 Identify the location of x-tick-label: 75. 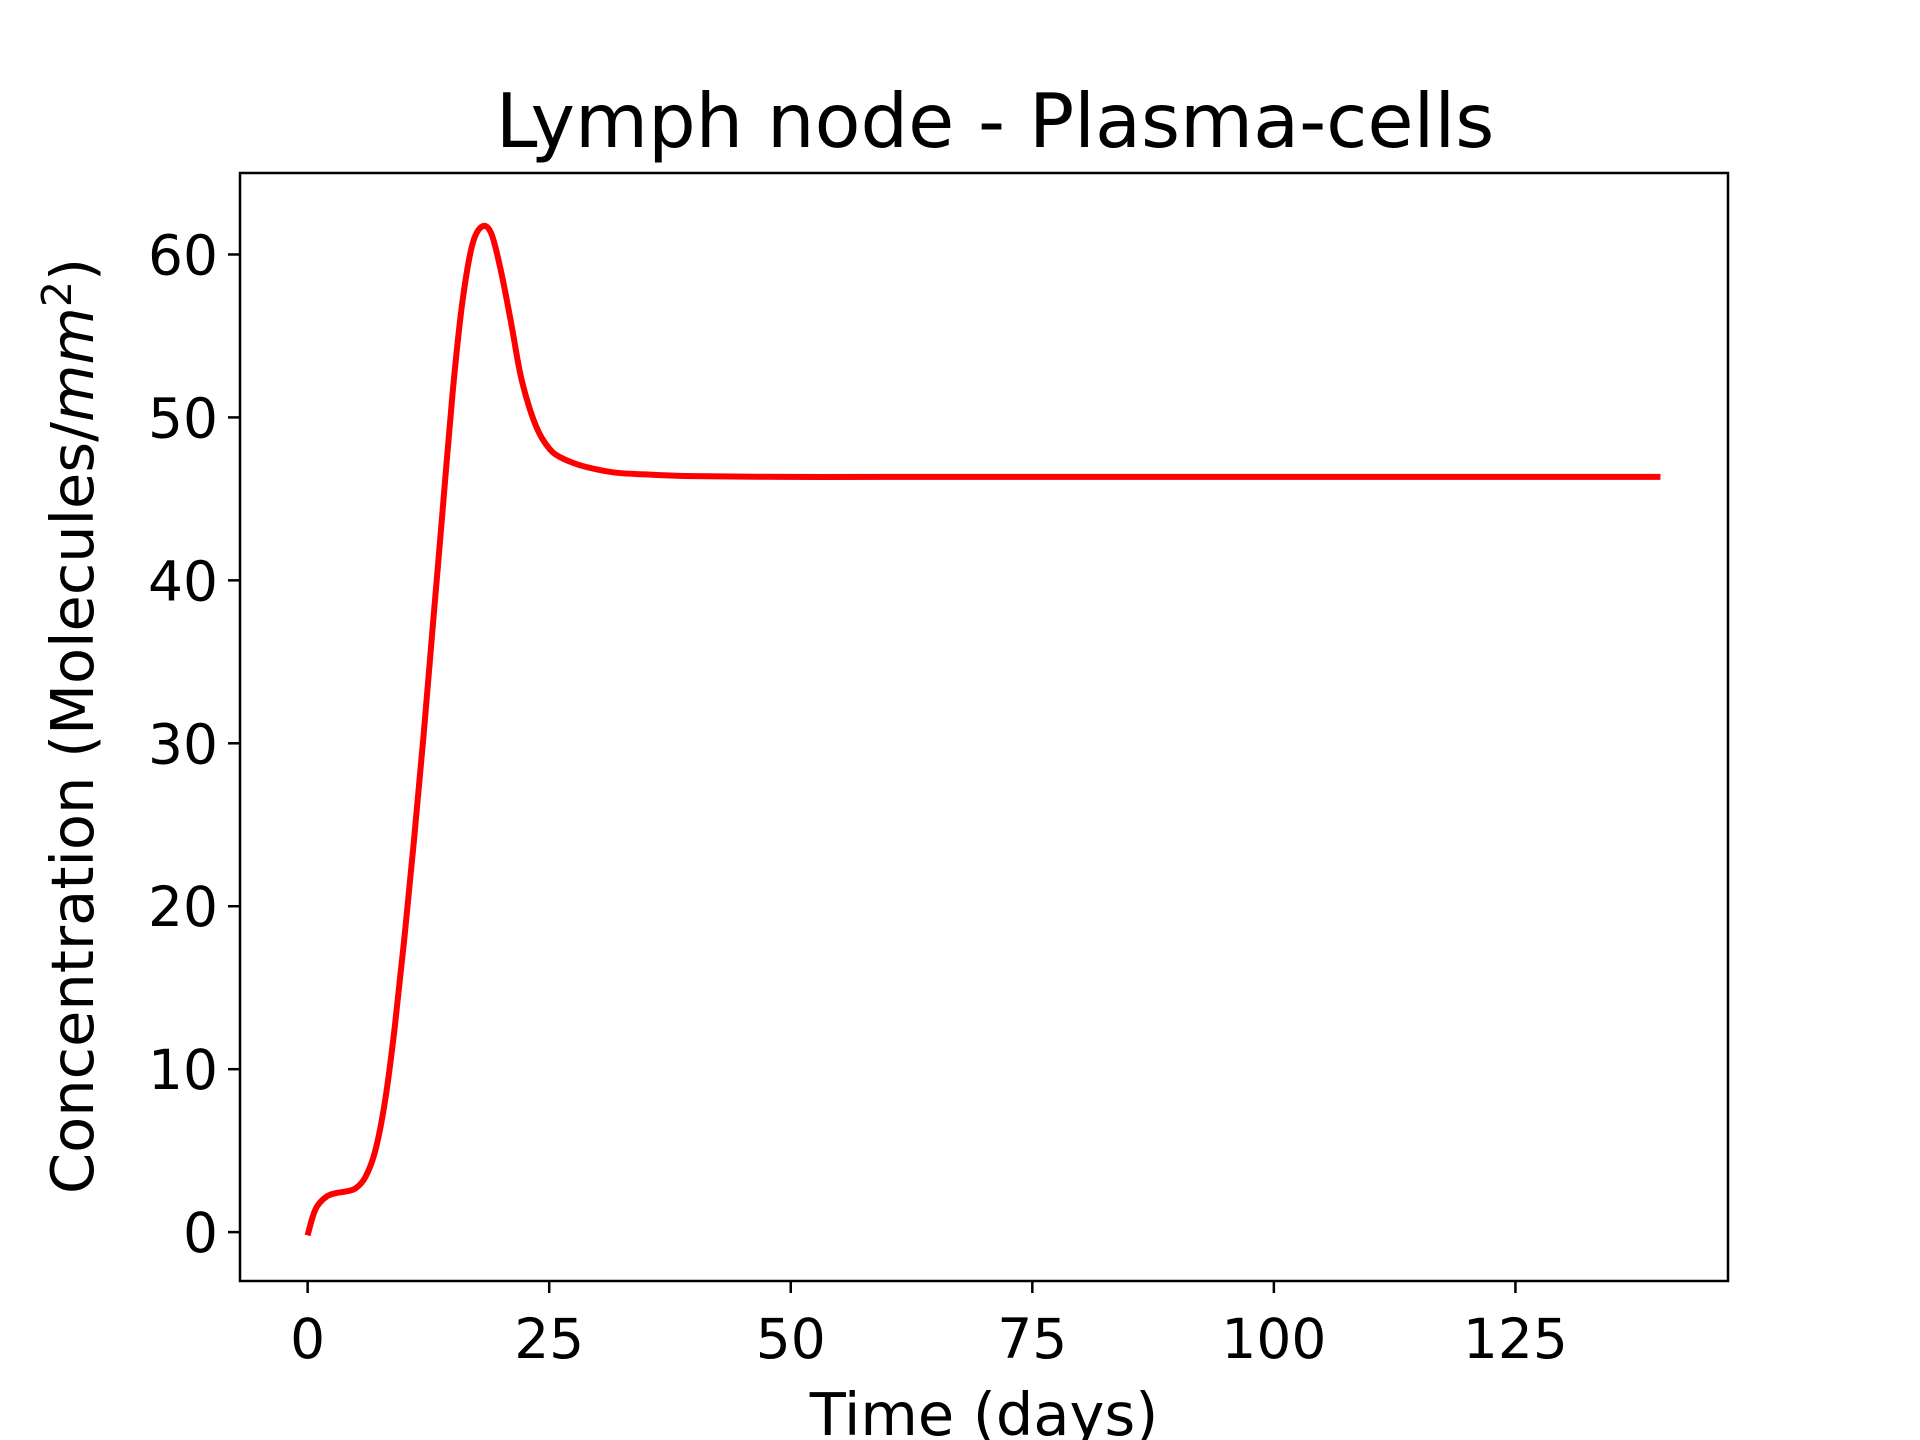
(1032, 1339).